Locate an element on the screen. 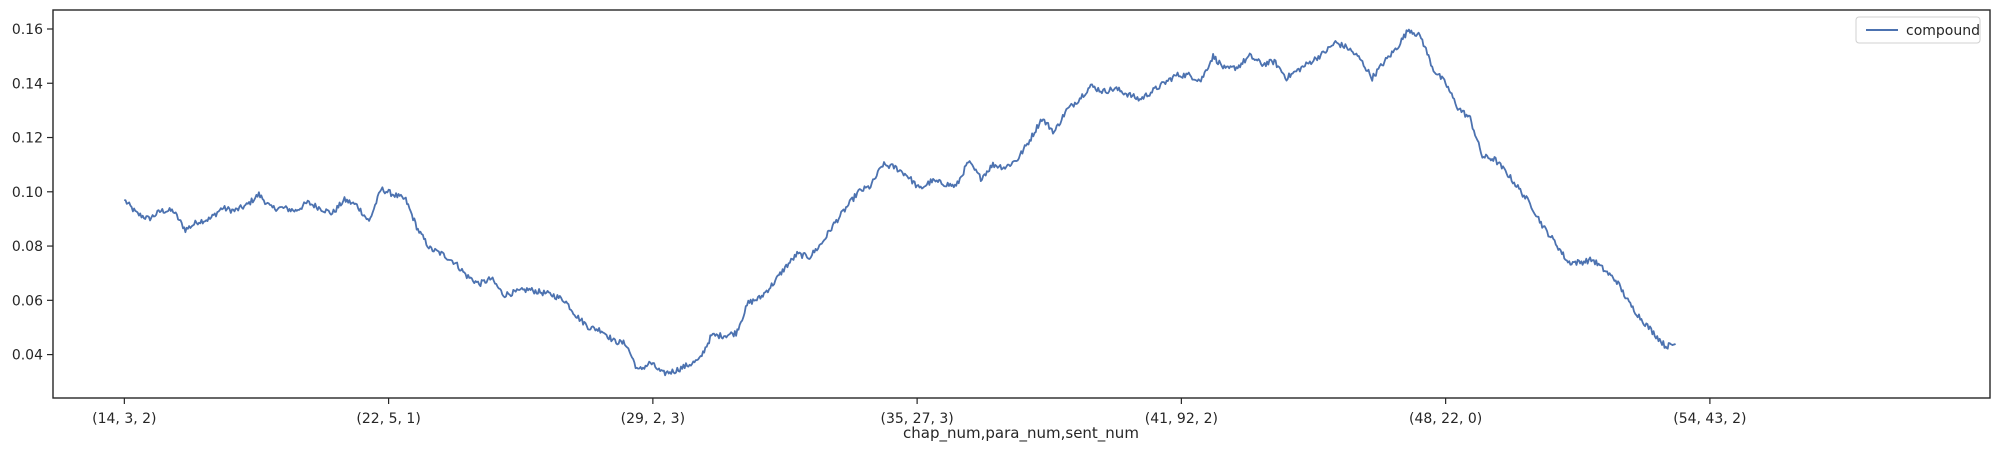 The image size is (2000, 457). x-tick-label: (48, 22, 0) is located at coordinates (1445, 419).